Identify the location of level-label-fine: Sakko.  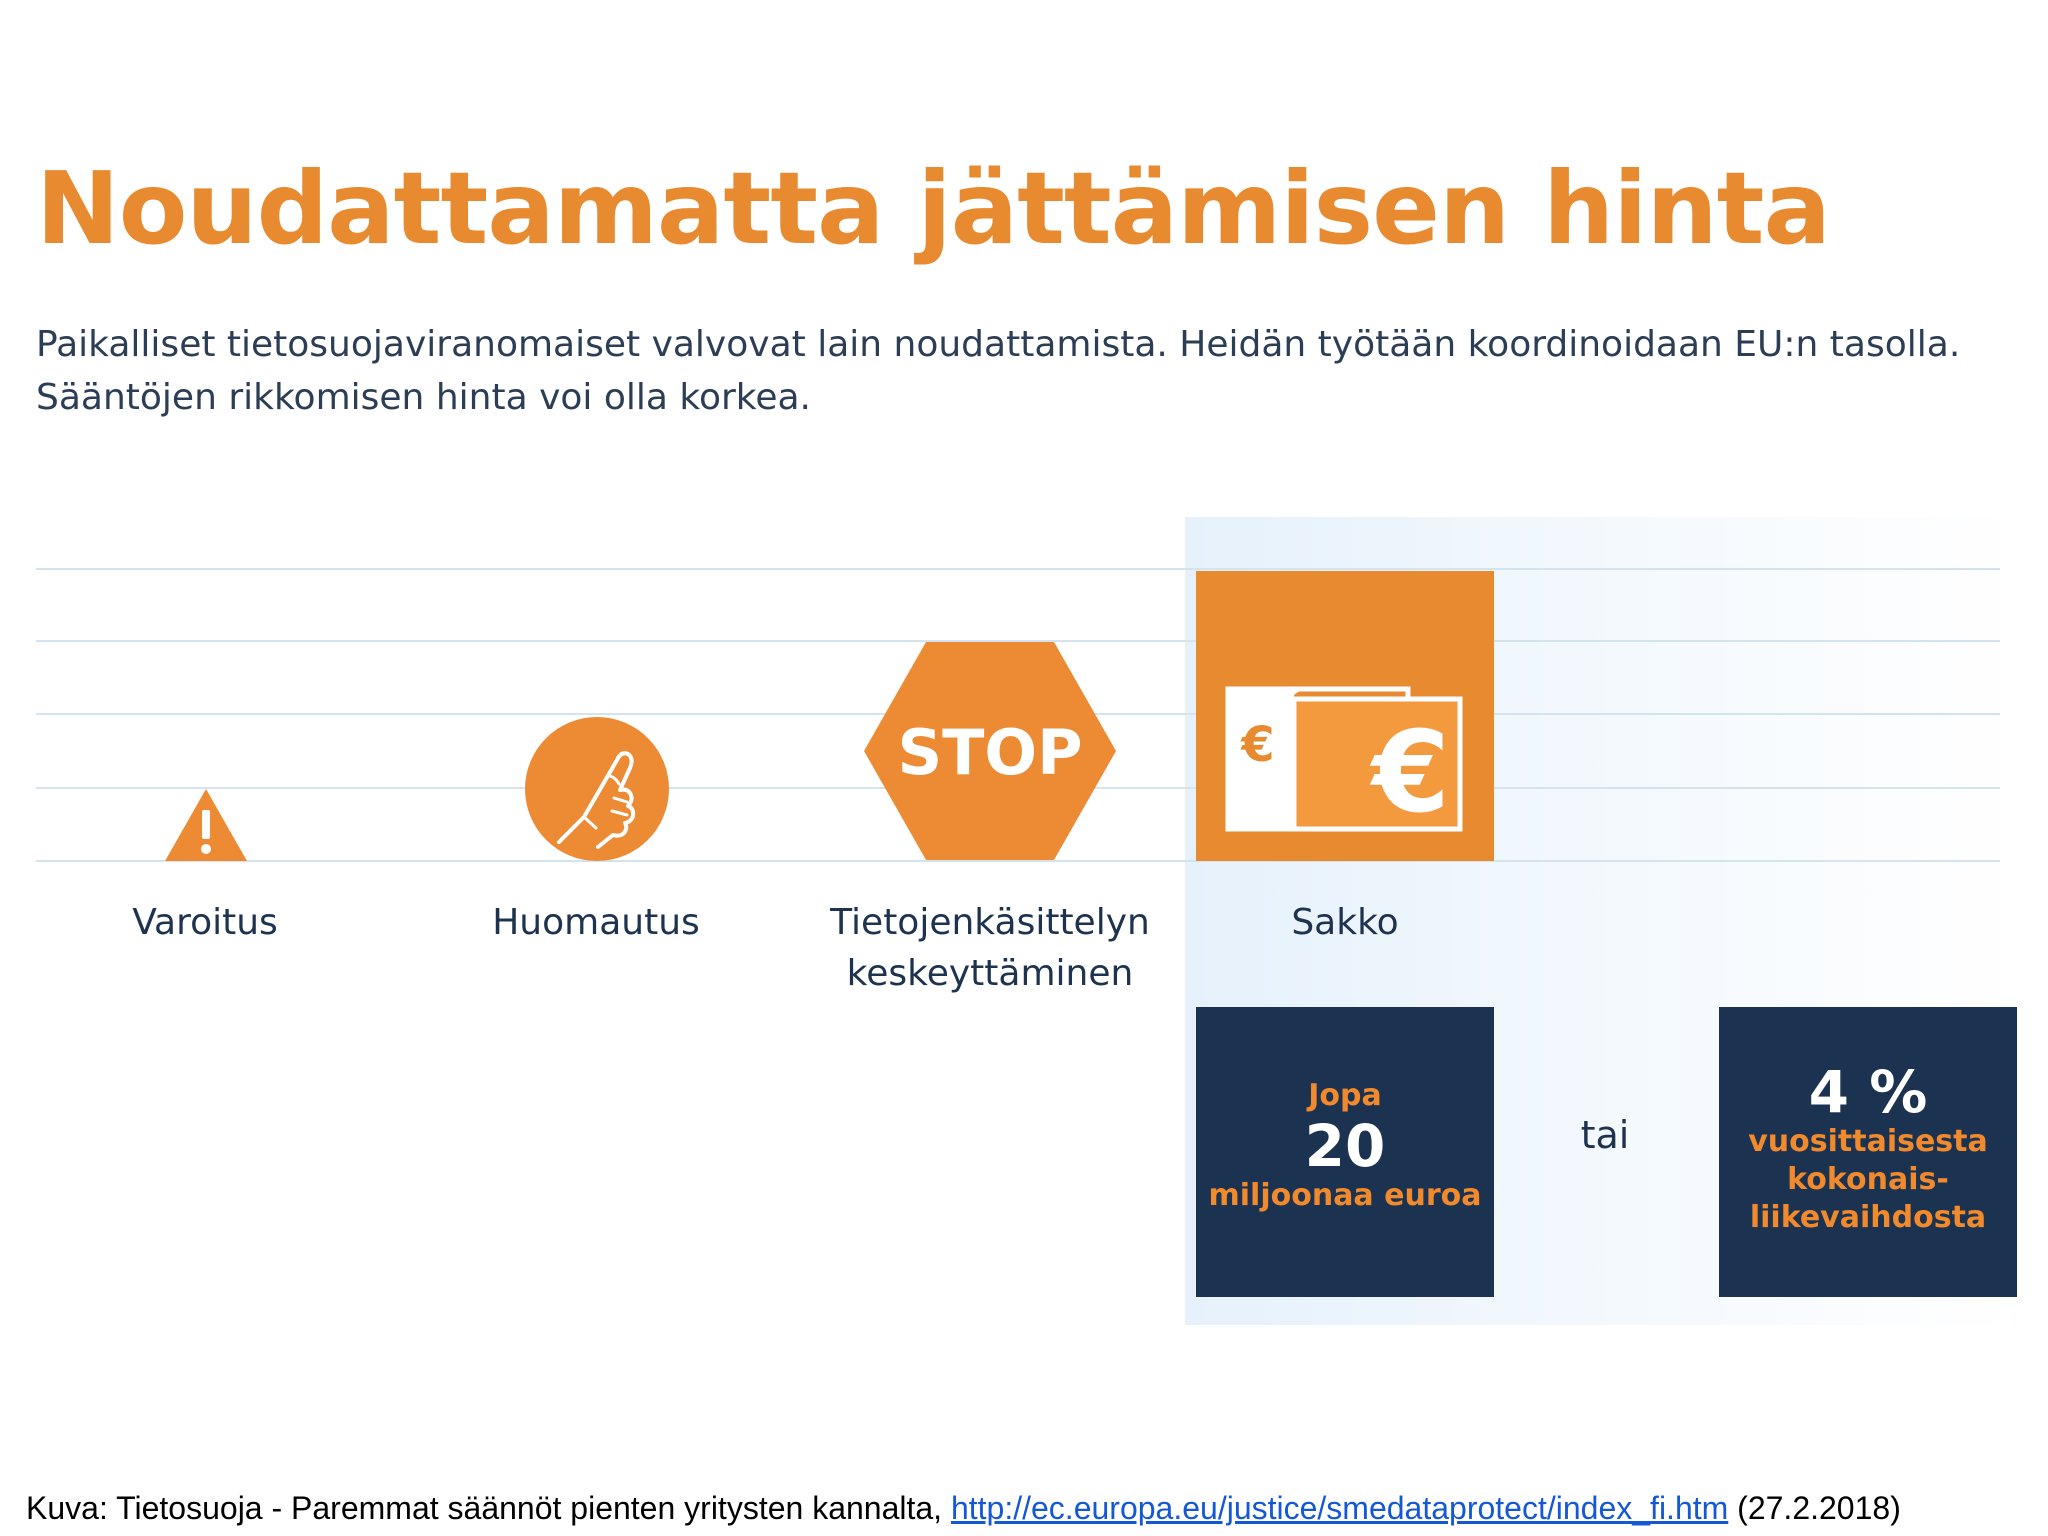
(1345, 922).